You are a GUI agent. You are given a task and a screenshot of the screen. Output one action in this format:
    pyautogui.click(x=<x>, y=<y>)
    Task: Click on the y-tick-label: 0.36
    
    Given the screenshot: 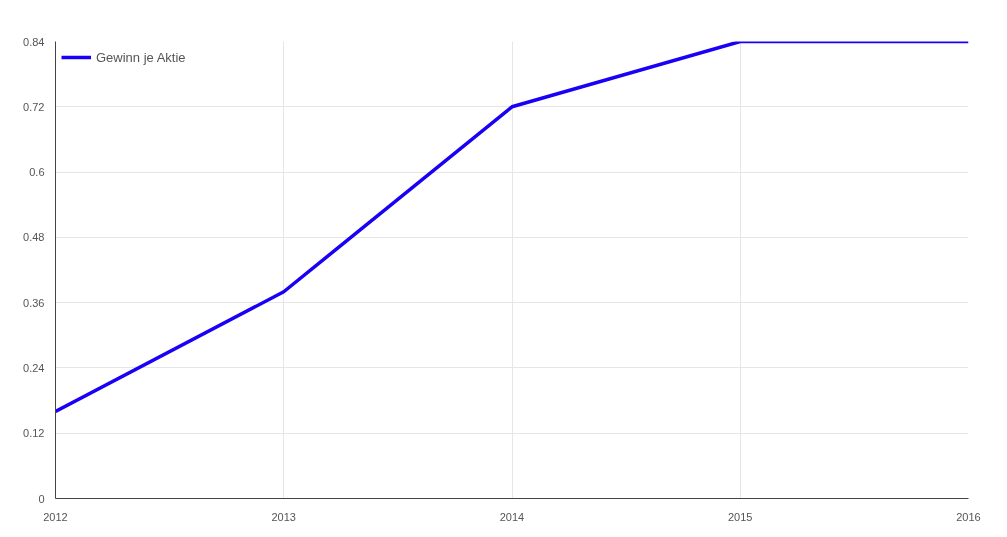 What is the action you would take?
    pyautogui.click(x=34, y=302)
    